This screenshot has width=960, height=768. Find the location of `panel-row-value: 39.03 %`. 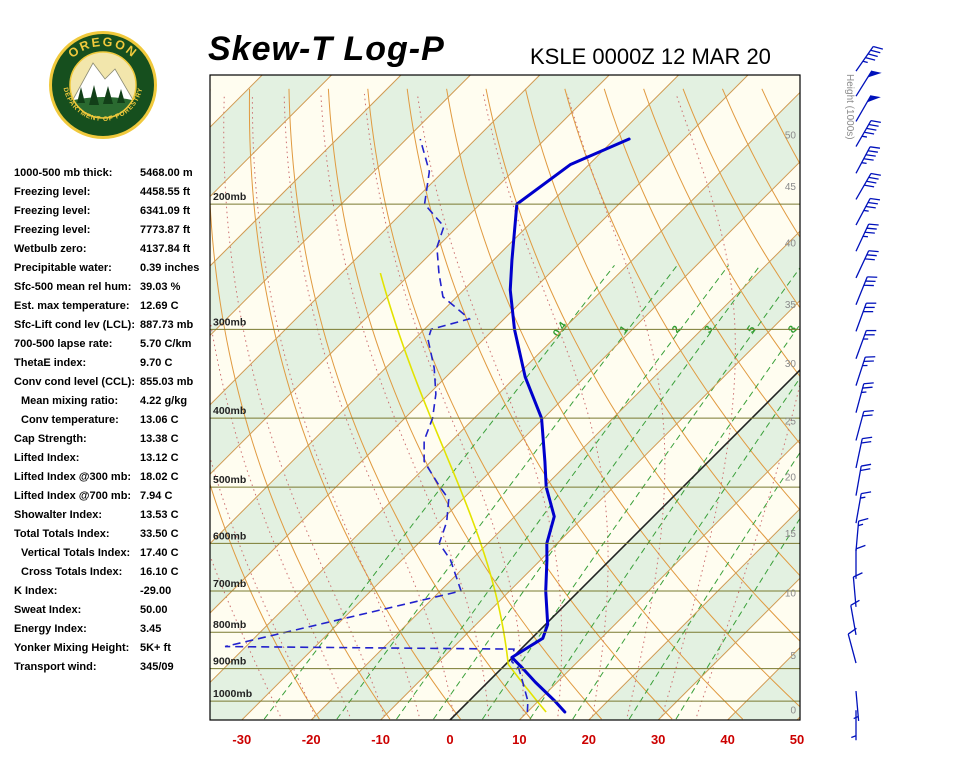

panel-row-value: 39.03 % is located at coordinates (160, 287).